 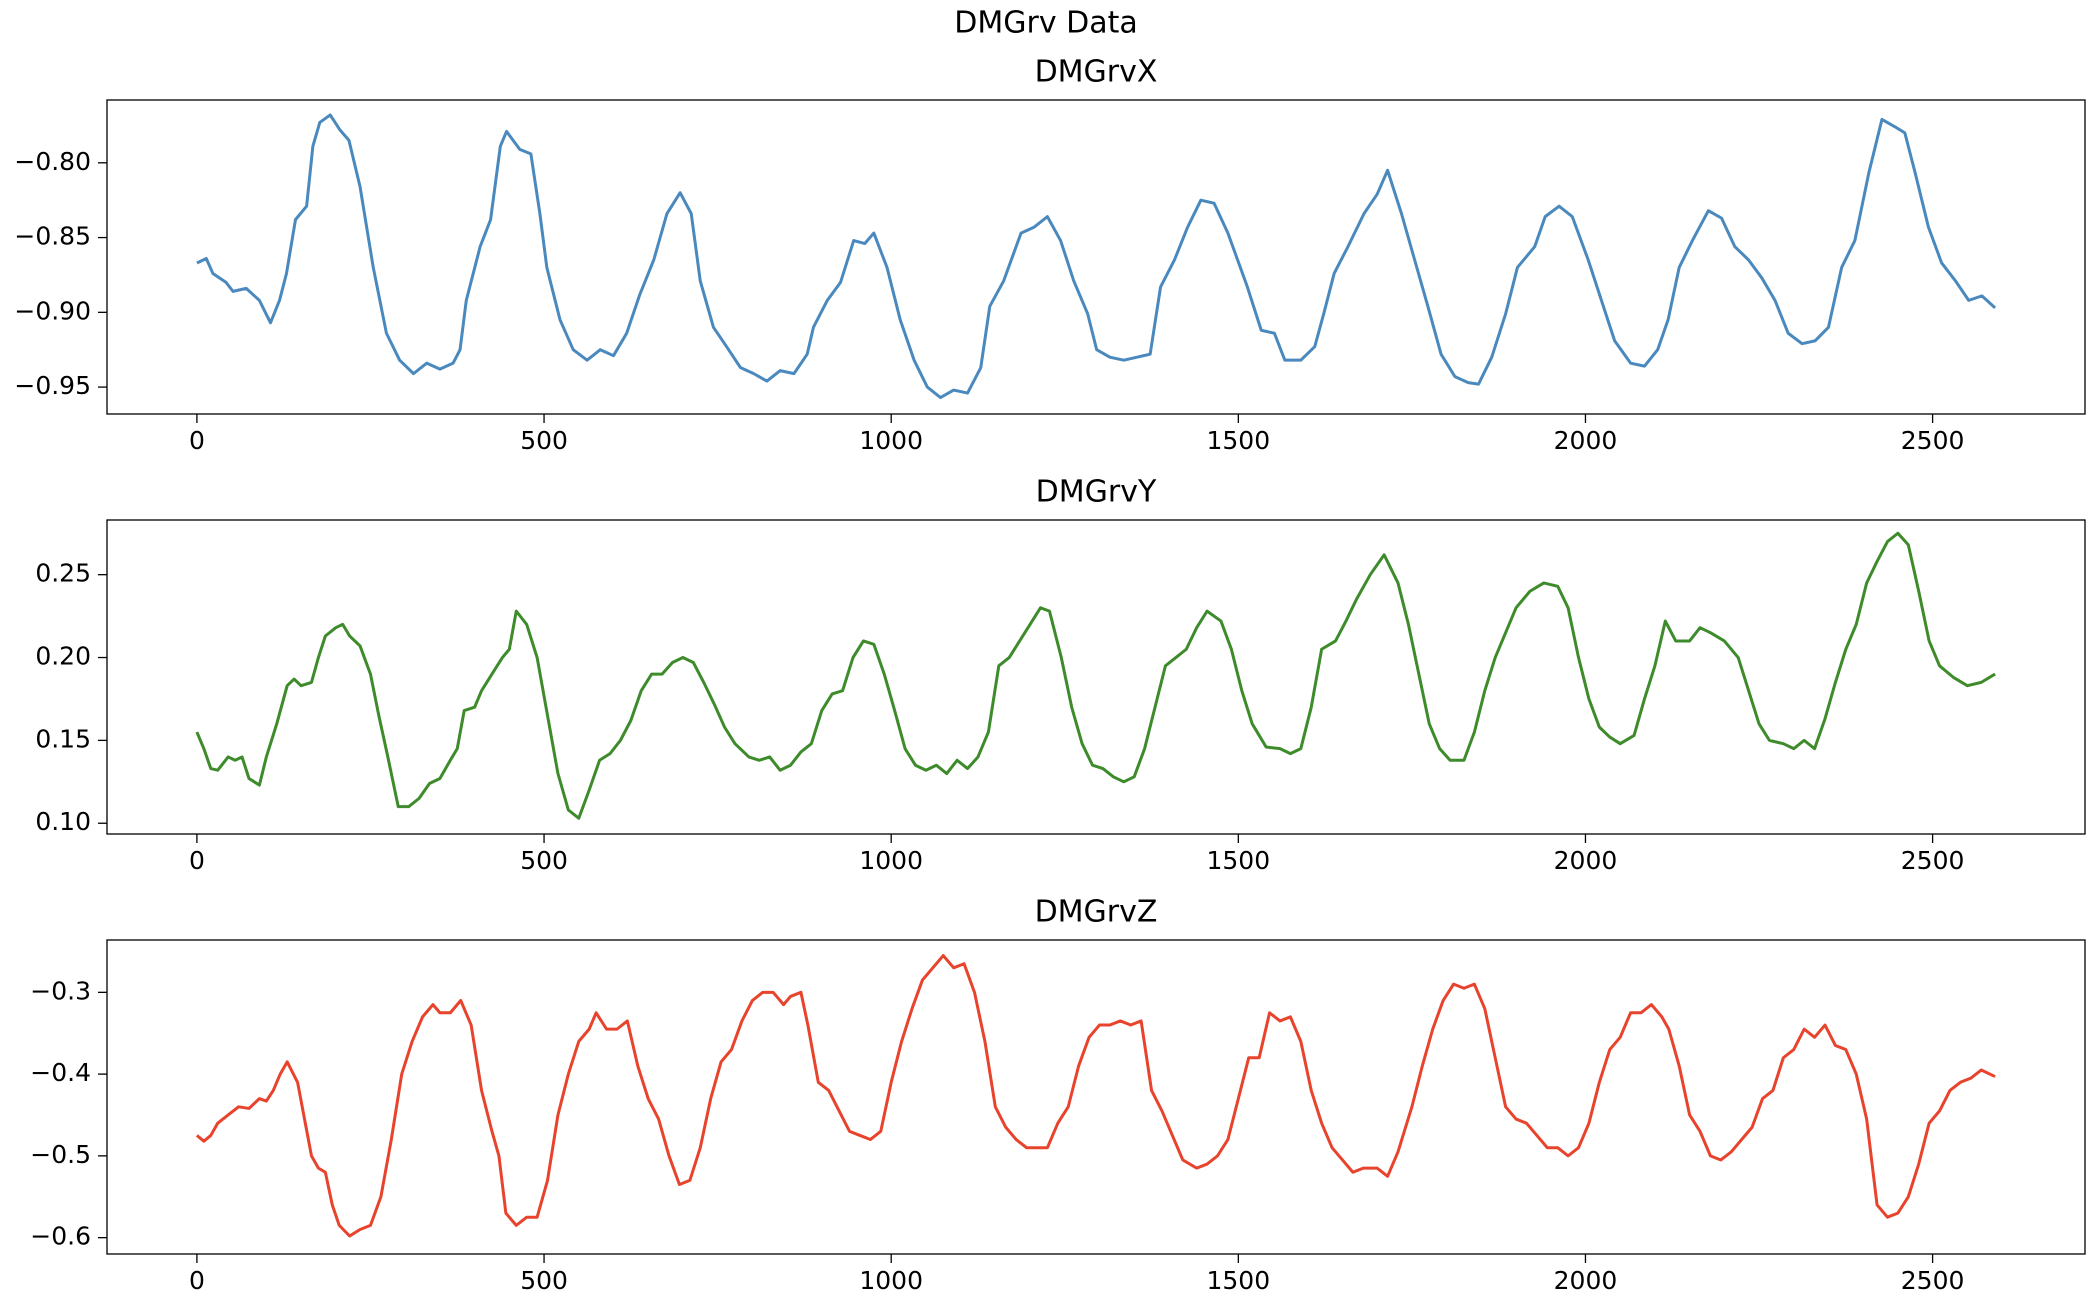 What do you see at coordinates (1096, 72) in the screenshot?
I see `subplot-title: DMGrvX` at bounding box center [1096, 72].